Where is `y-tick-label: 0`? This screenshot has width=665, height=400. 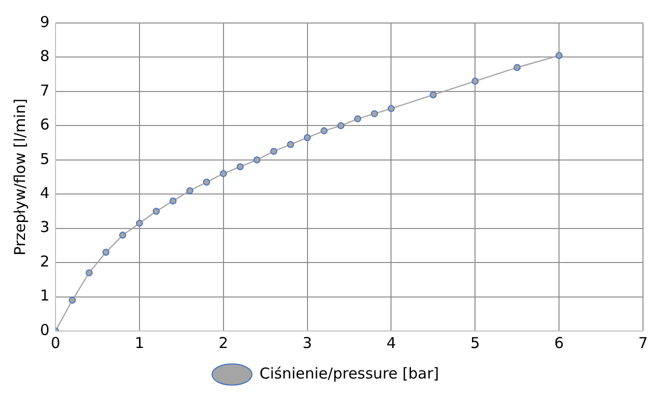 y-tick-label: 0 is located at coordinates (45, 329).